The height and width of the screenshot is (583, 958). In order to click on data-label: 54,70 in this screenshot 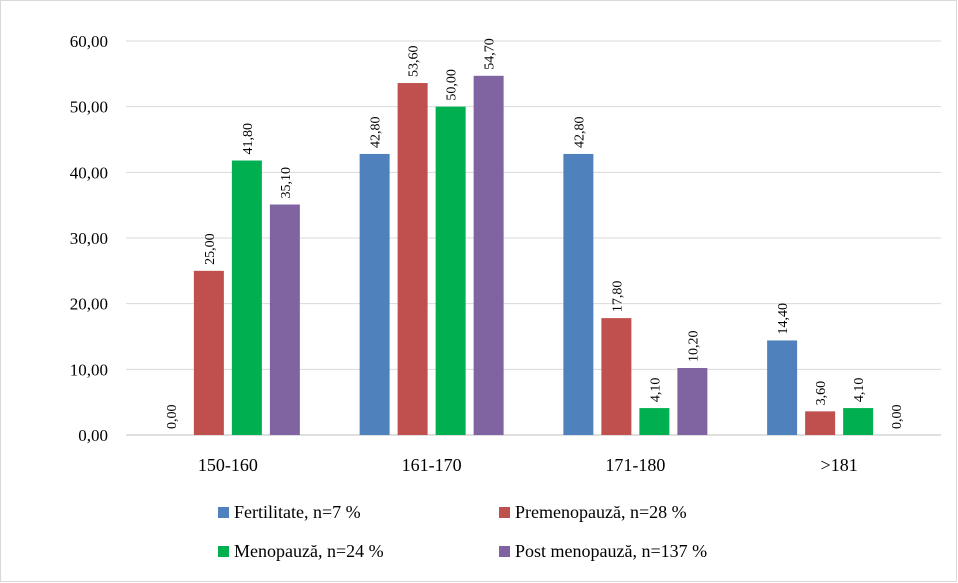, I will do `click(490, 54)`.